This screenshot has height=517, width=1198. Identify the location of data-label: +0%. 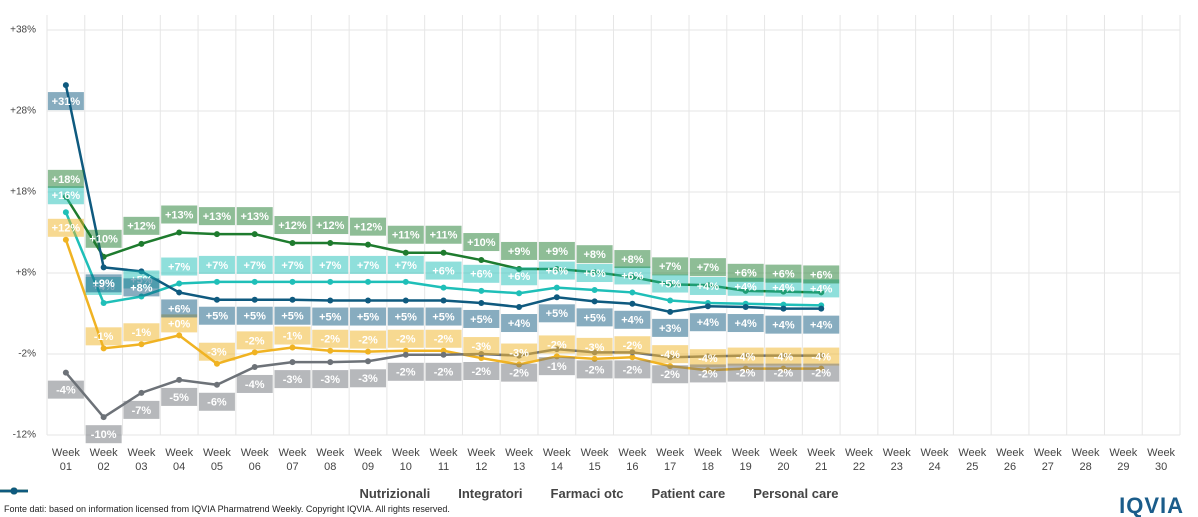
(179, 324).